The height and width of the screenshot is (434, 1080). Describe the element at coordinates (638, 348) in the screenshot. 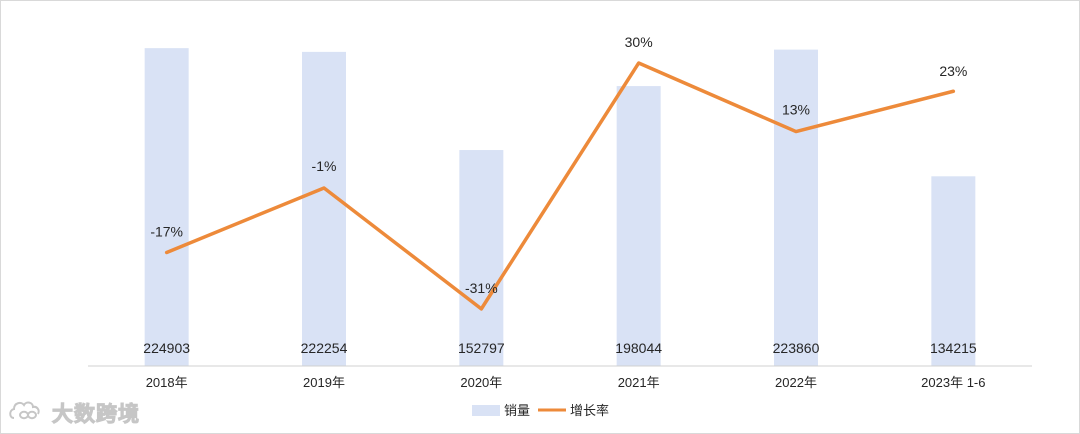

I see `bar-value-label-3: 198044` at that location.